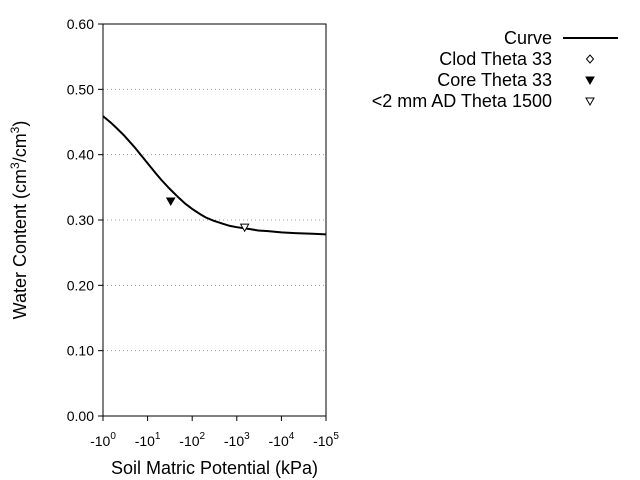  I want to click on x-tick-label: -103, so click(237, 440).